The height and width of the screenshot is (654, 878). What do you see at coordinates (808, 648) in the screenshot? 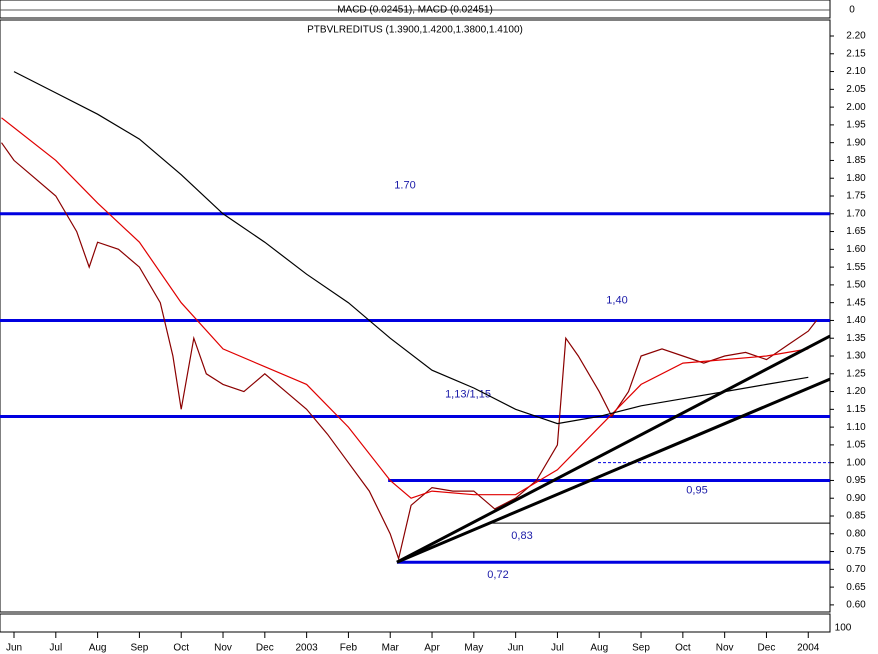
I see `x-tick-label: 2004` at bounding box center [808, 648].